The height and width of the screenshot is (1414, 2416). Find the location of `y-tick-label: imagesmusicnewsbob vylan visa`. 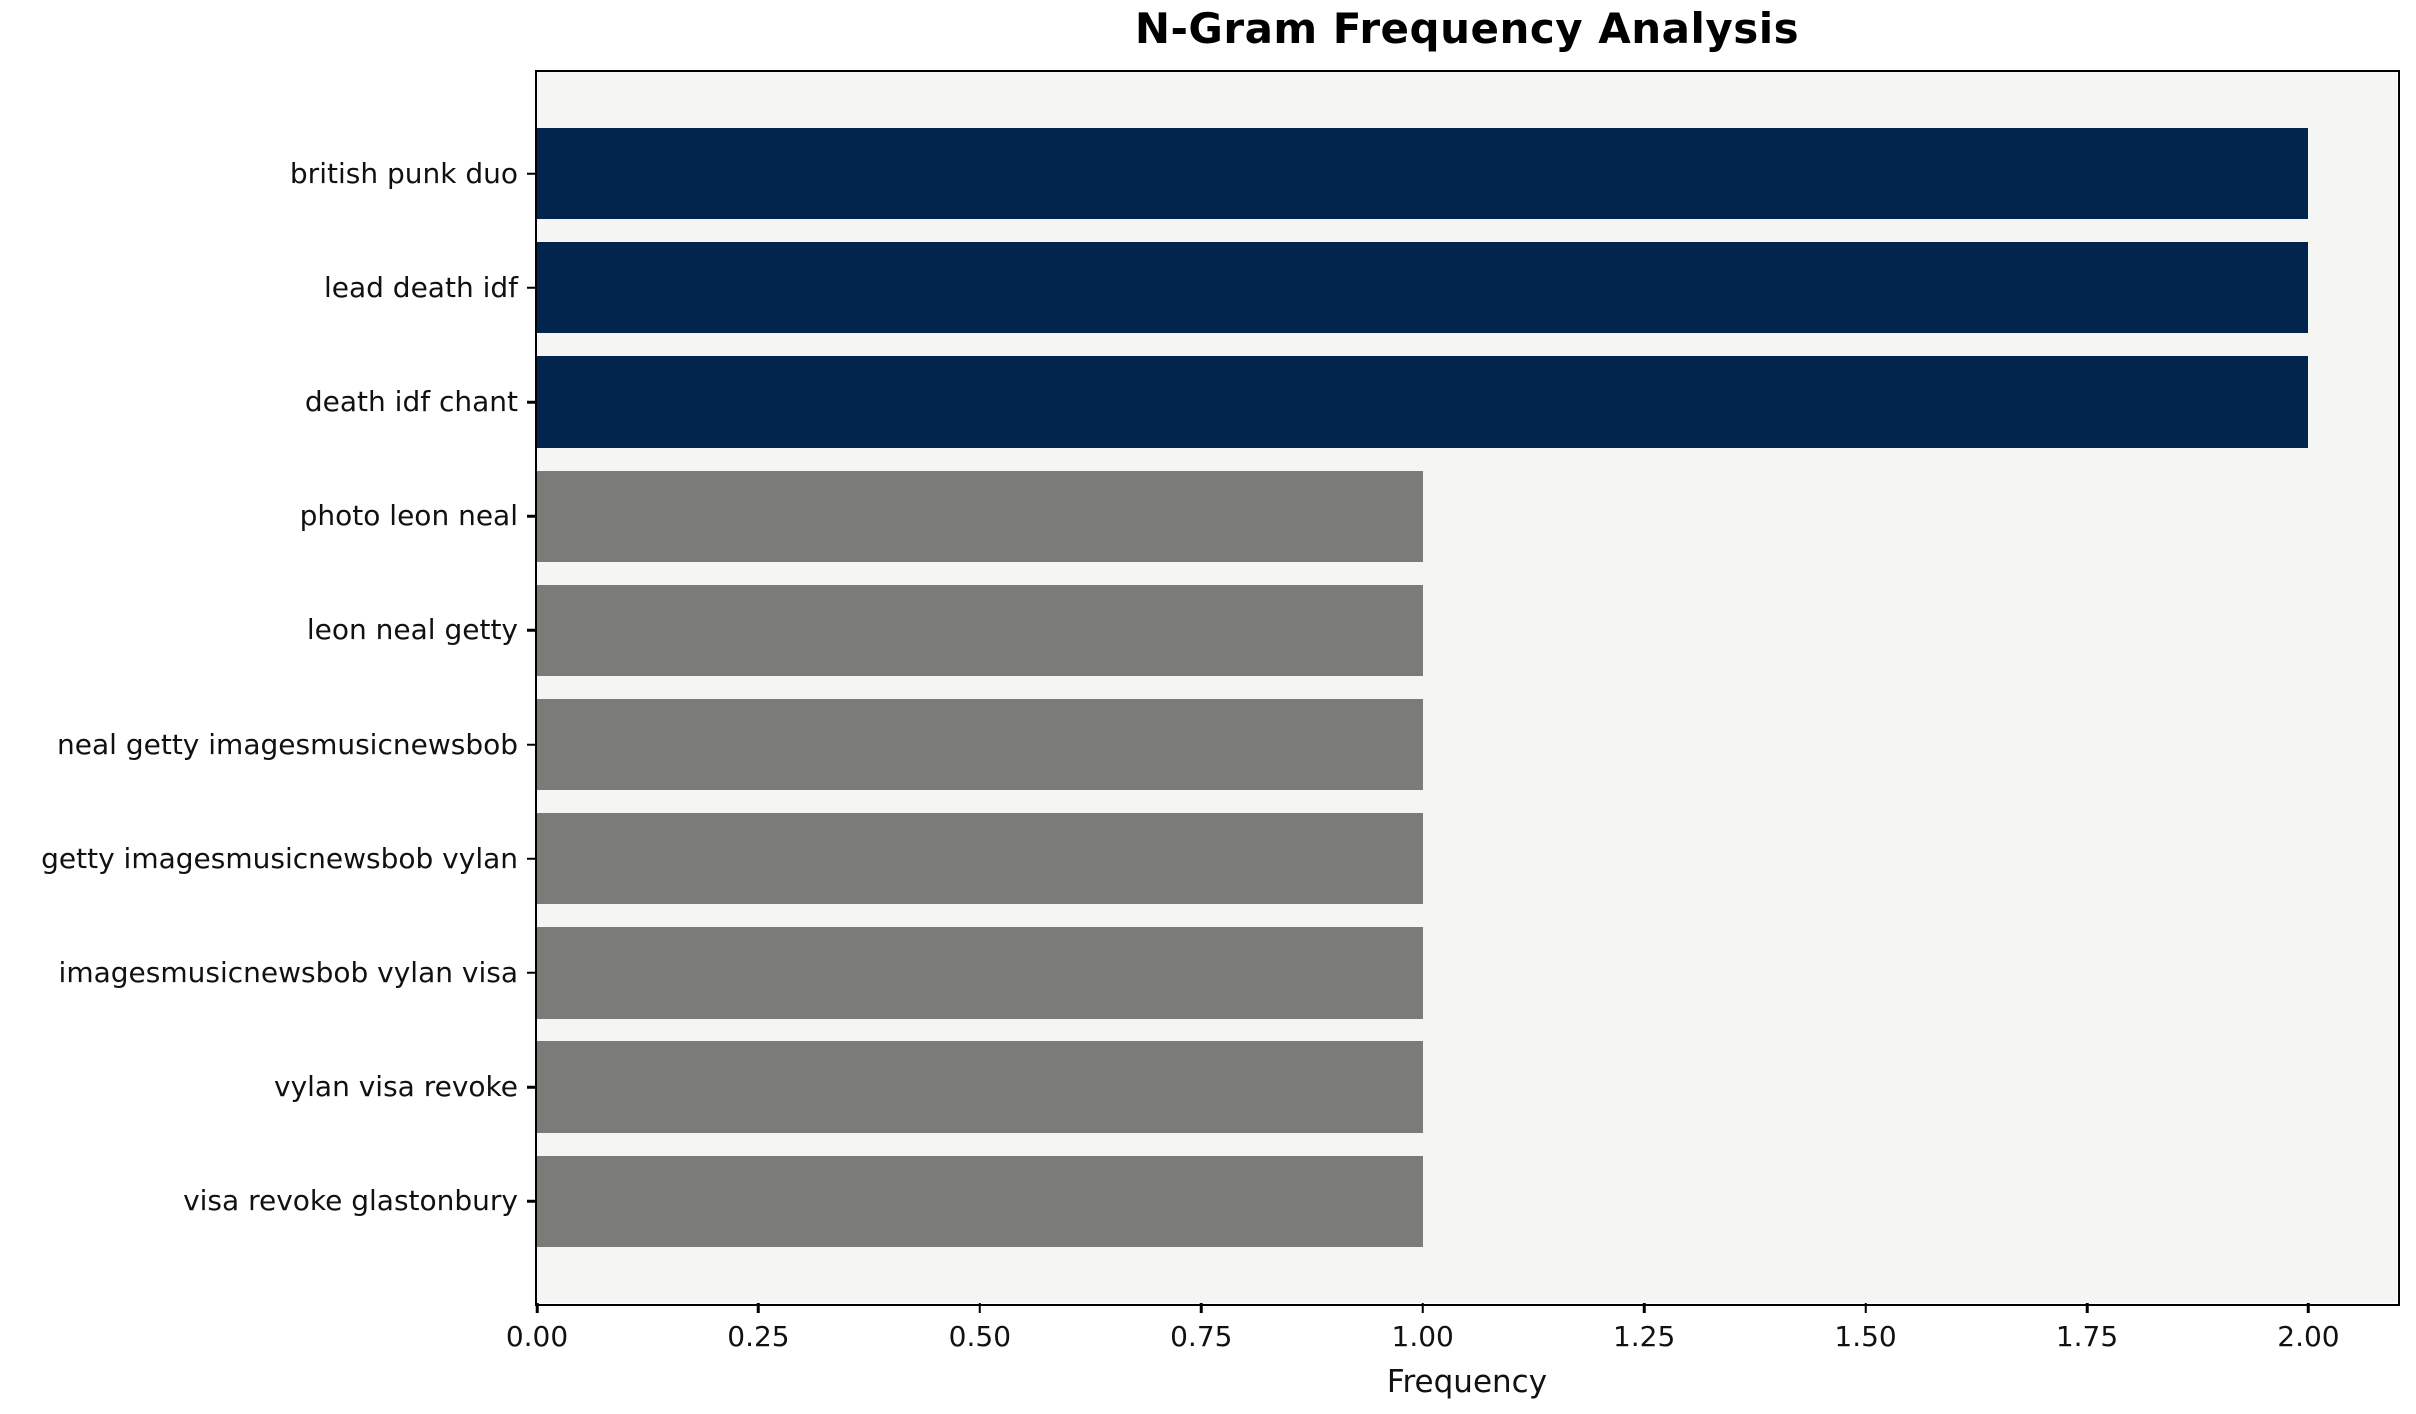

y-tick-label: imagesmusicnewsbob vylan visa is located at coordinates (288, 972).